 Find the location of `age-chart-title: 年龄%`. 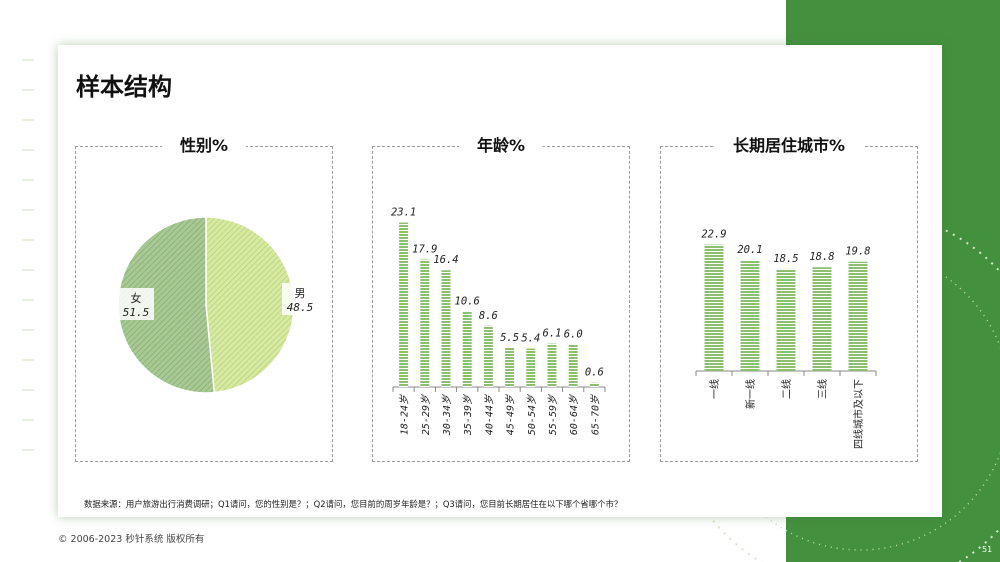

age-chart-title: 年龄% is located at coordinates (501, 145).